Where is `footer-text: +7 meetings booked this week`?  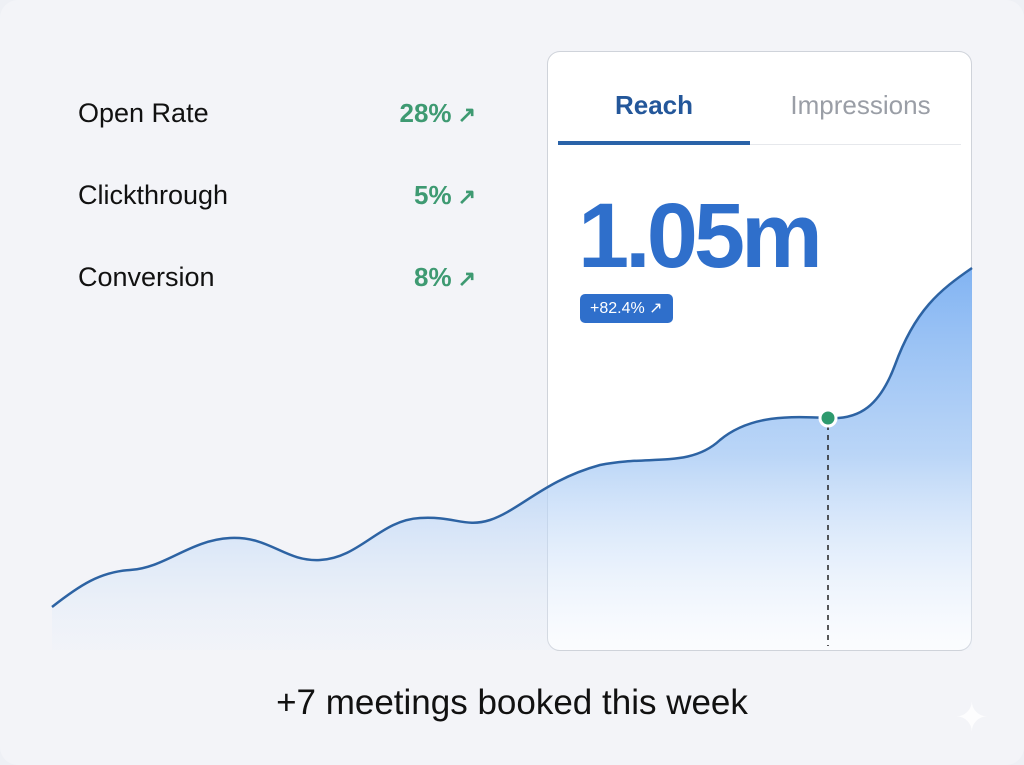
footer-text: +7 meetings booked this week is located at coordinates (512, 702).